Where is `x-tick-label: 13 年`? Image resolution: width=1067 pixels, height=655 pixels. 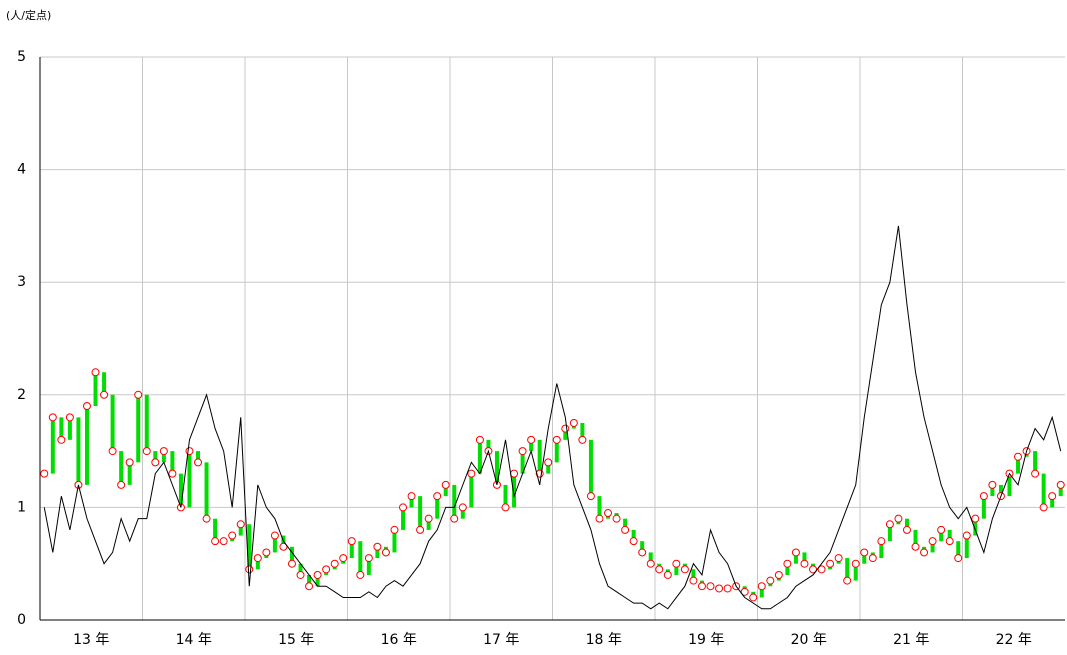
x-tick-label: 13 年 is located at coordinates (91, 640).